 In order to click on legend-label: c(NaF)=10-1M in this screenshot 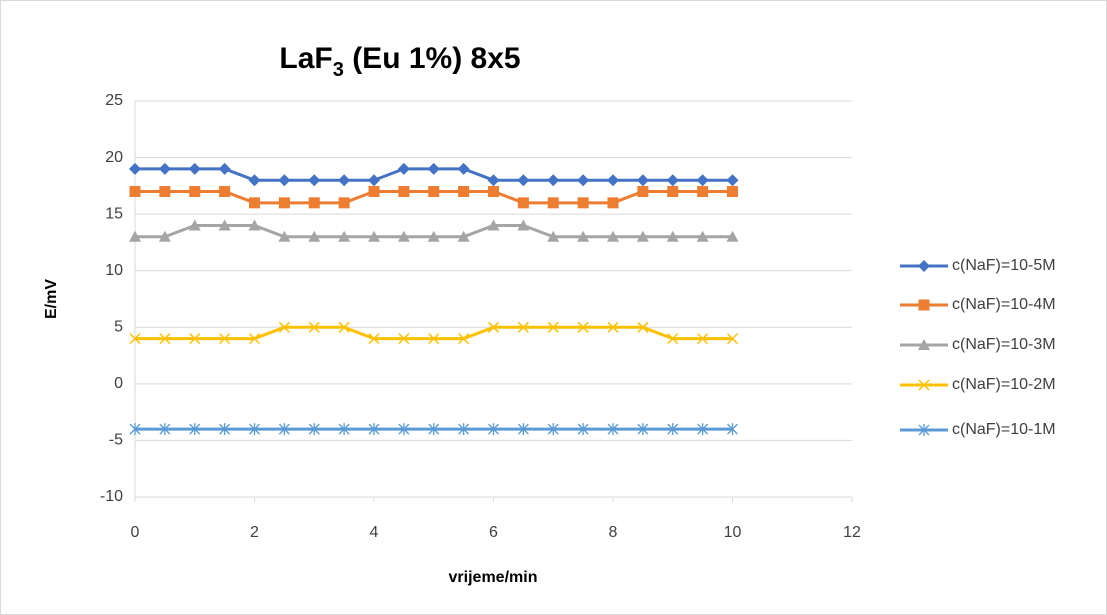, I will do `click(1004, 429)`.